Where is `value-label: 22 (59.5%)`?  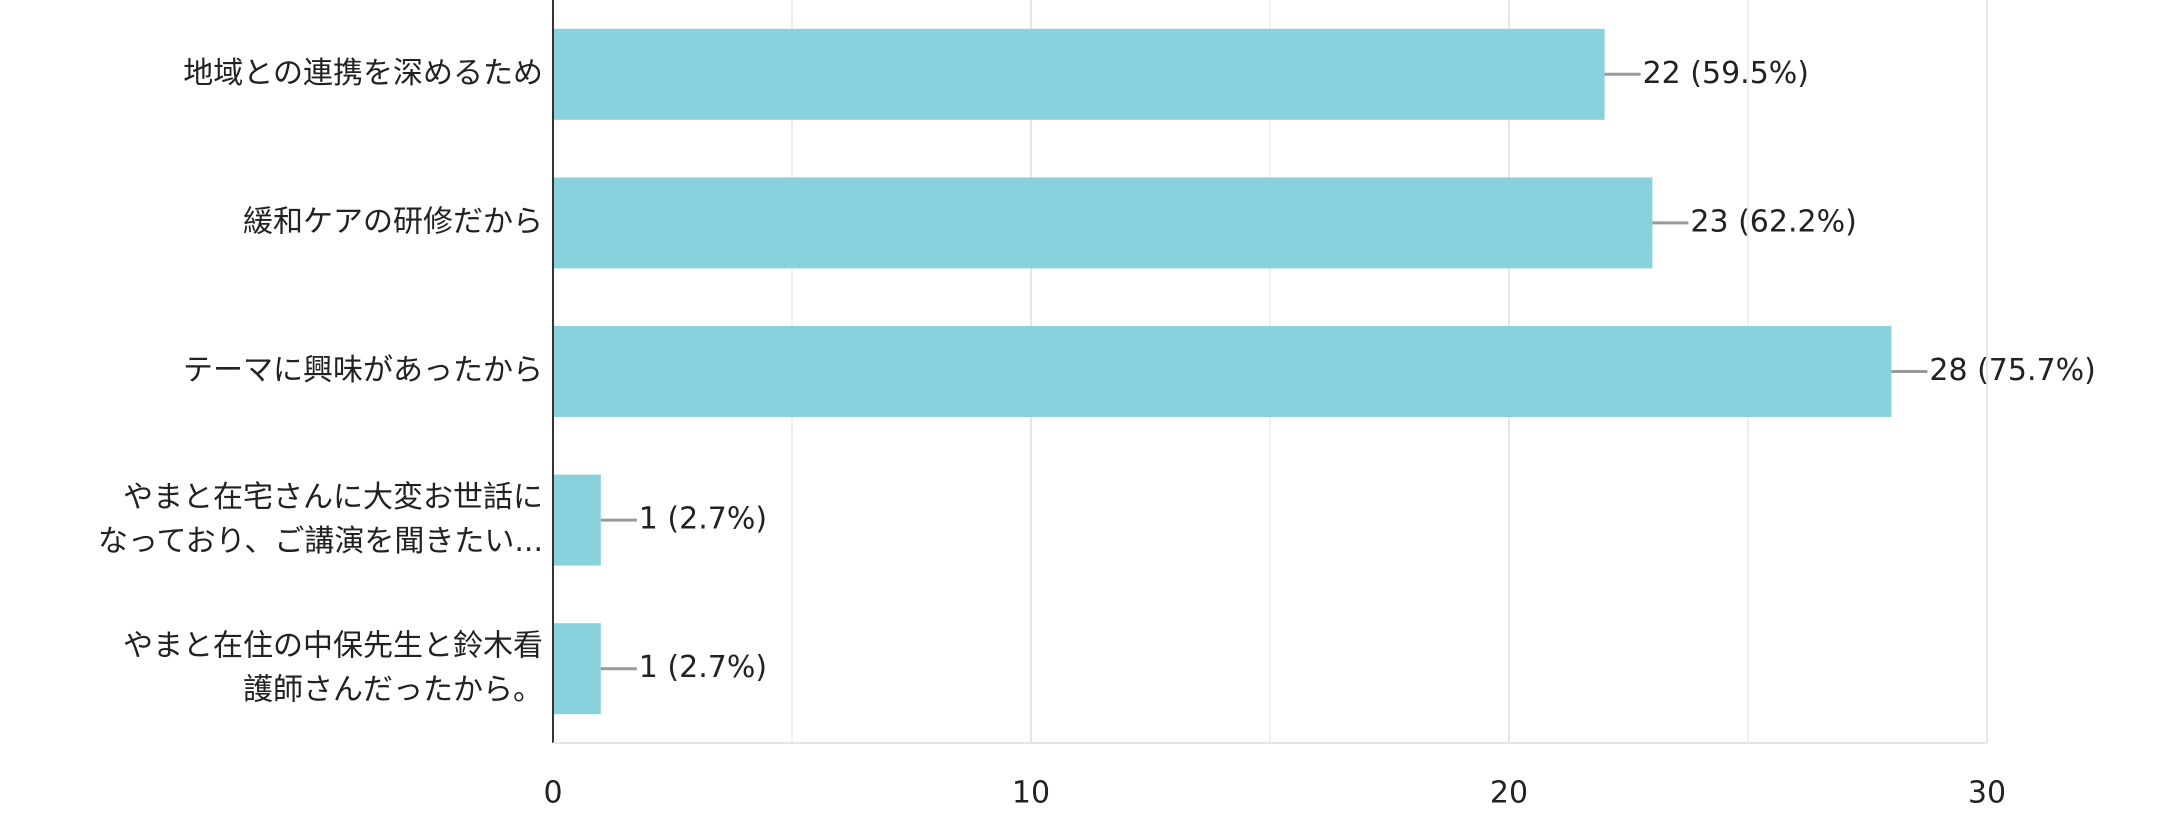
value-label: 22 (59.5%) is located at coordinates (1726, 73).